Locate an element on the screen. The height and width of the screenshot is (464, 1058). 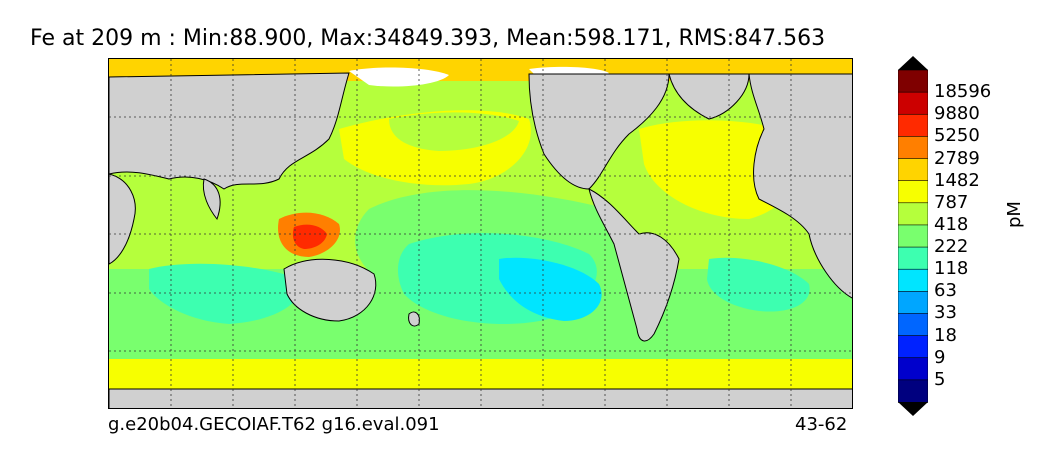
colorbar-tick-label: 9880 is located at coordinates (957, 114).